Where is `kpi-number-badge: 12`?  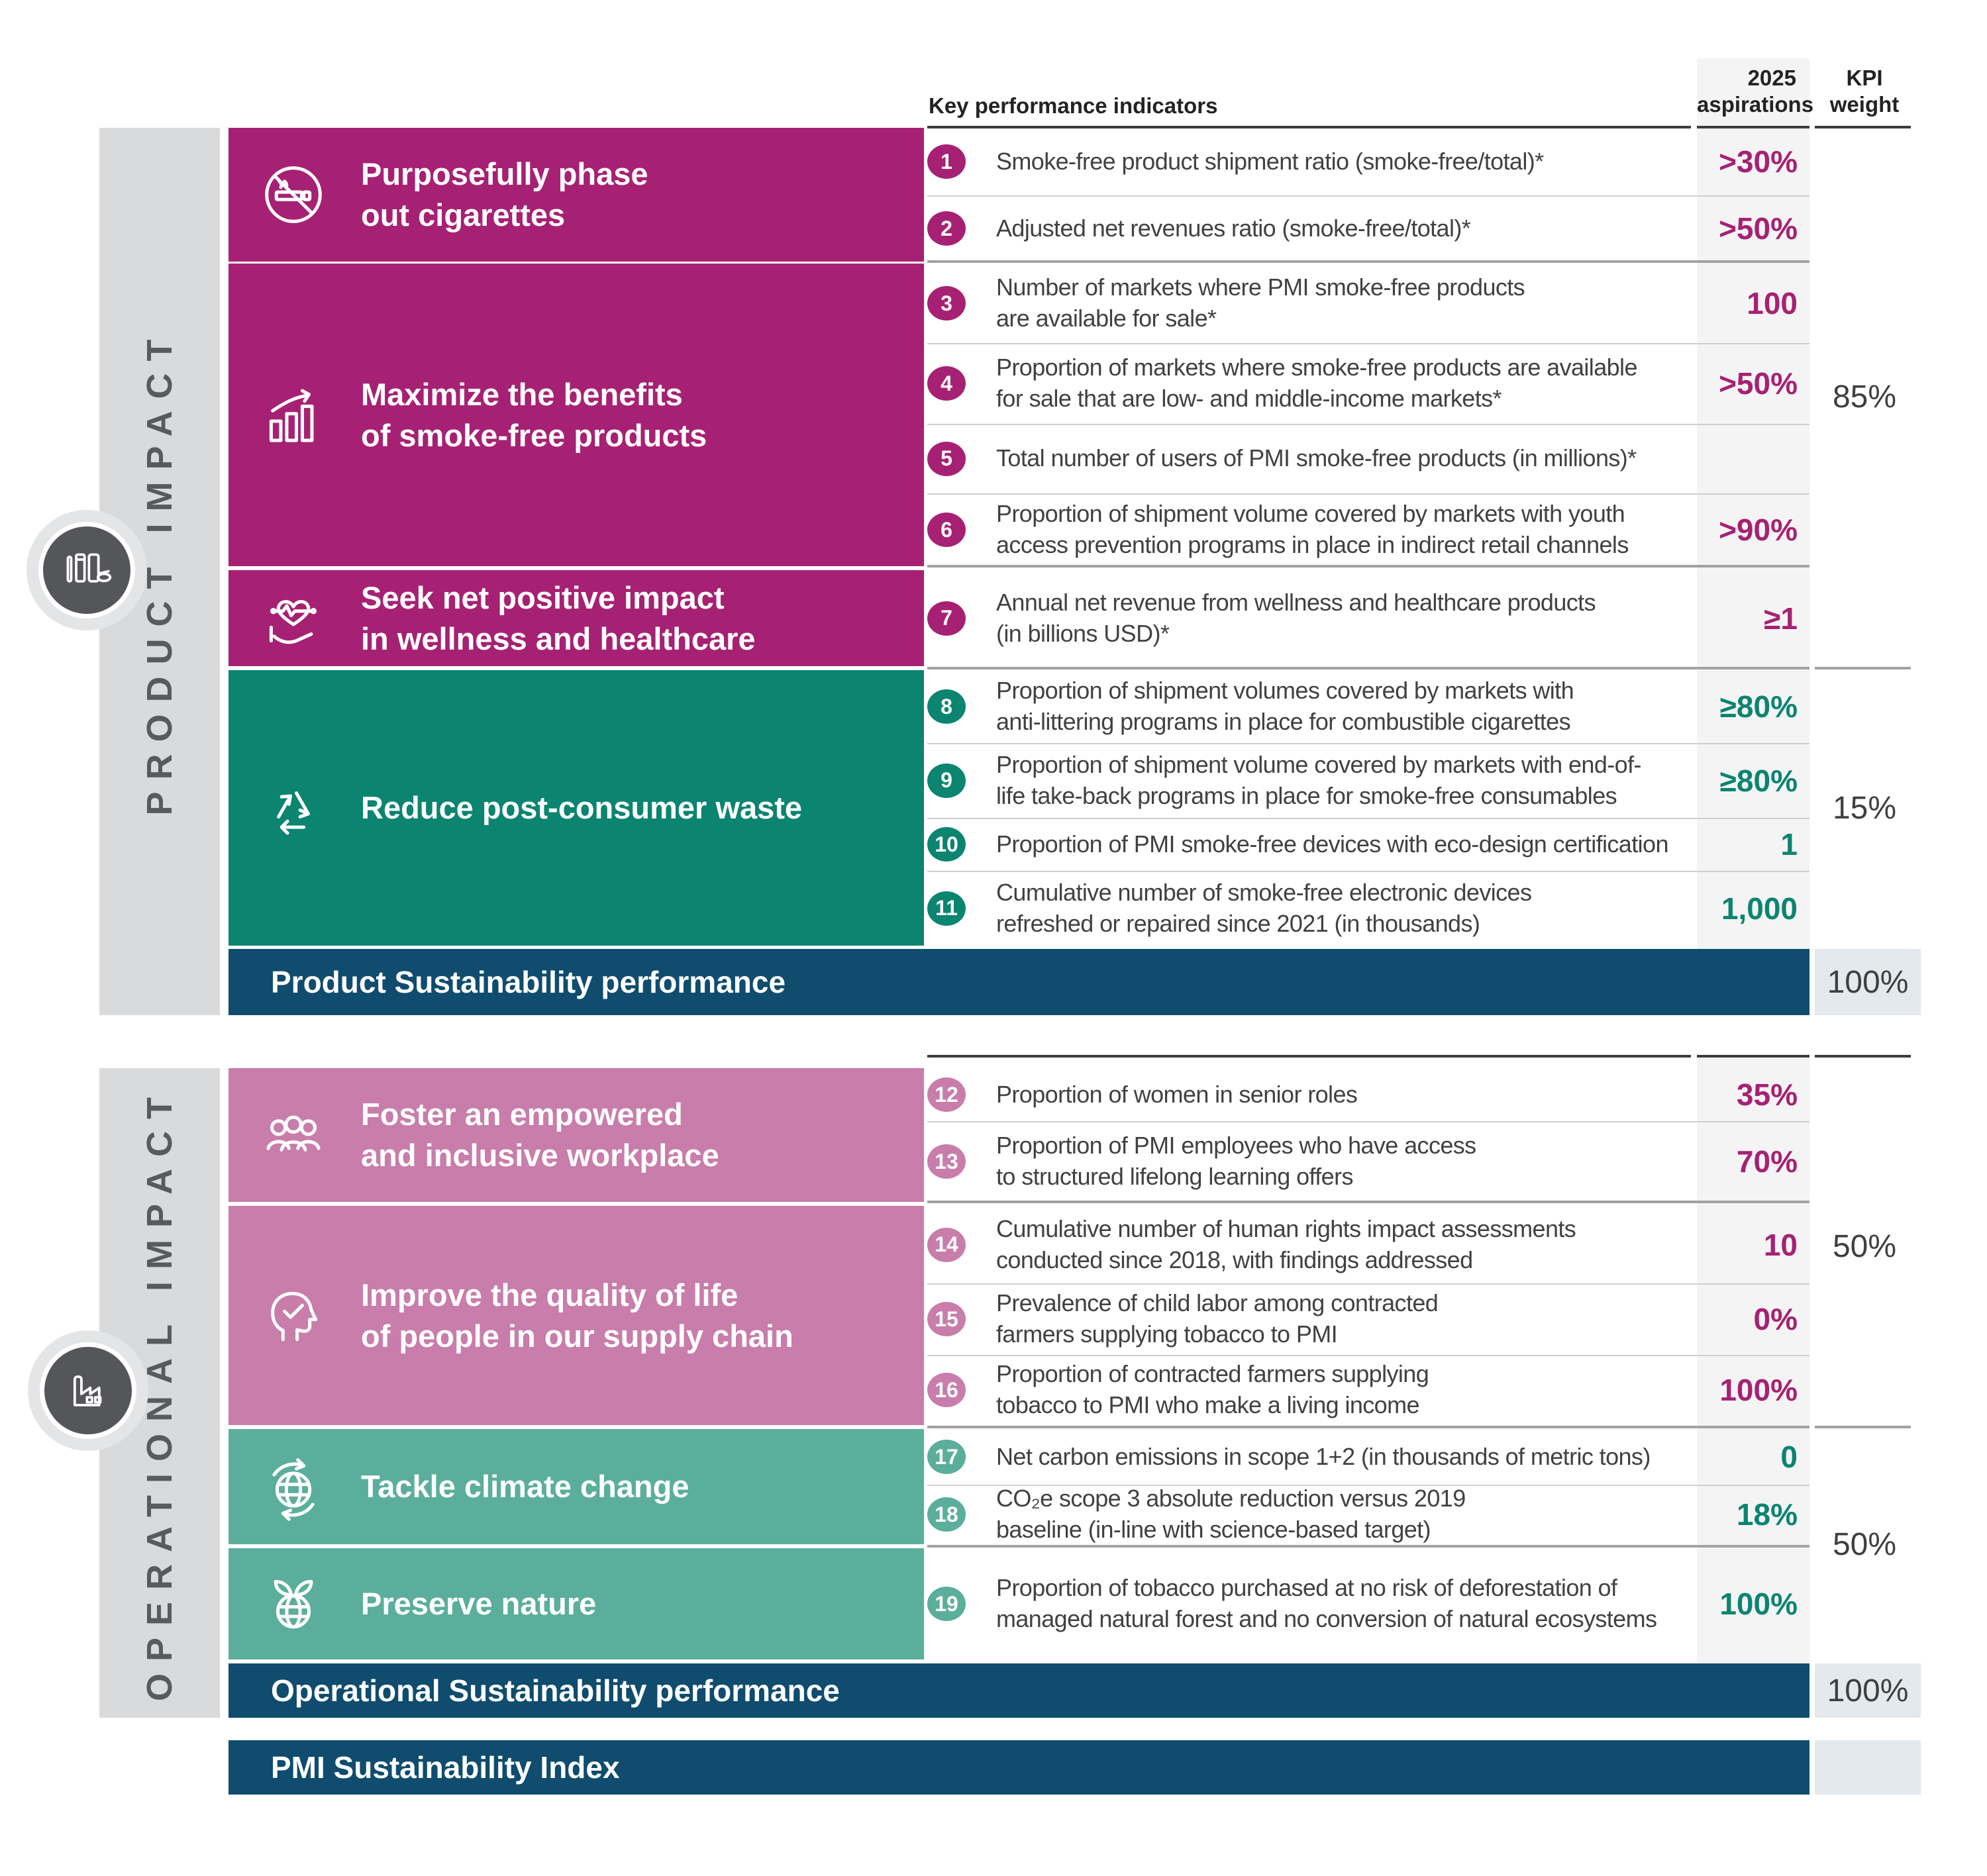 kpi-number-badge: 12 is located at coordinates (947, 1094).